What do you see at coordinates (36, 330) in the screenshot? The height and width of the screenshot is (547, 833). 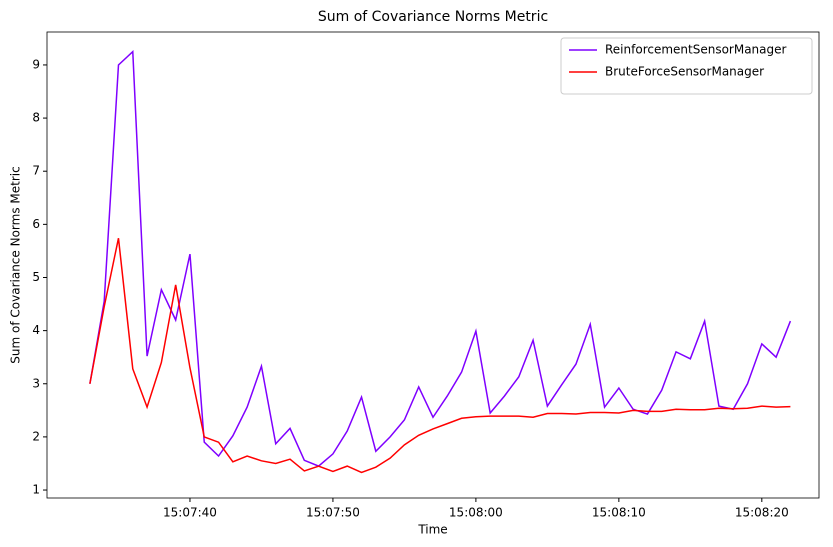 I see `y-tick-label: 4` at bounding box center [36, 330].